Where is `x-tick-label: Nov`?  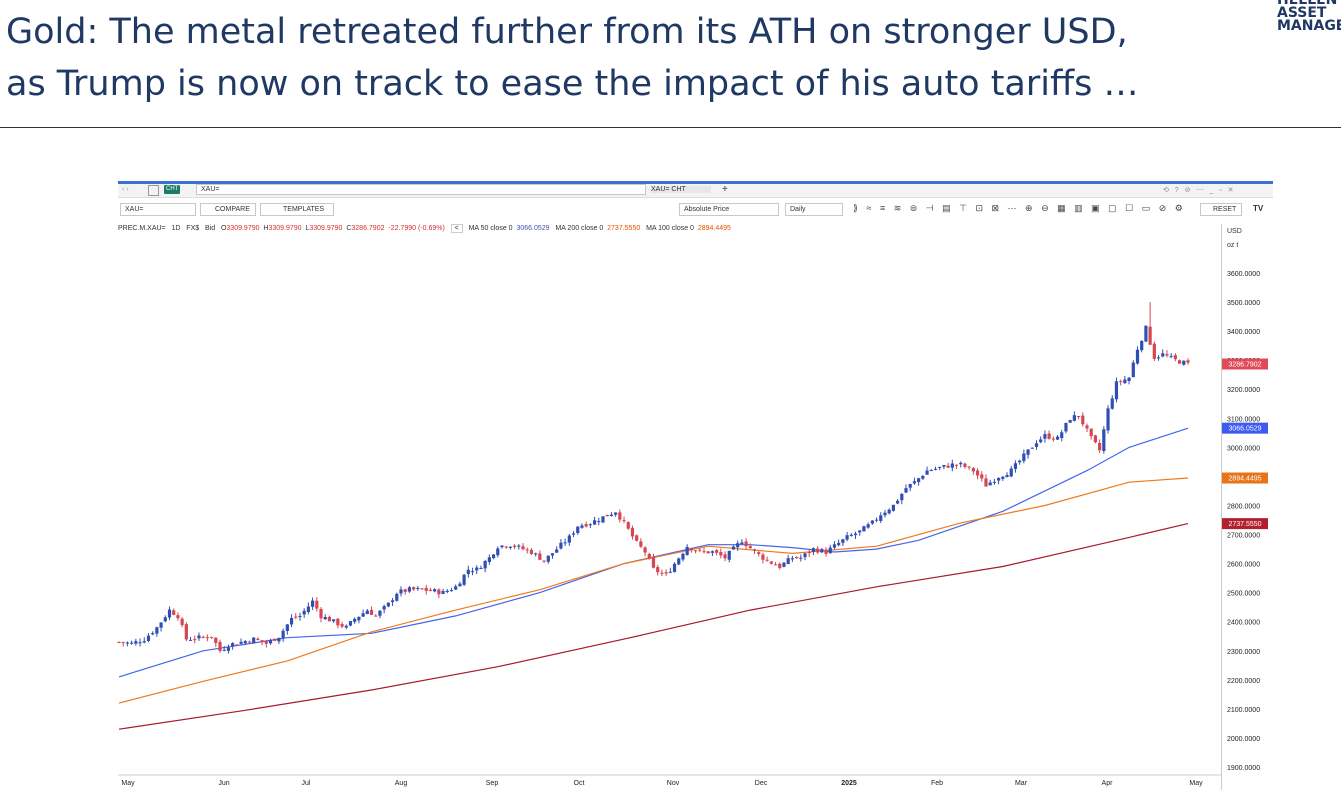
x-tick-label: Nov is located at coordinates (673, 783).